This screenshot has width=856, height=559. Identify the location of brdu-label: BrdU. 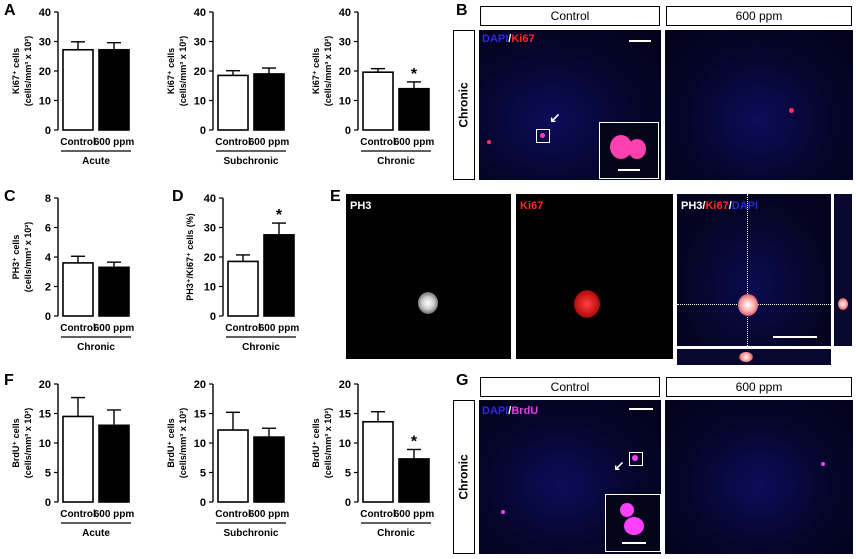
(525, 411).